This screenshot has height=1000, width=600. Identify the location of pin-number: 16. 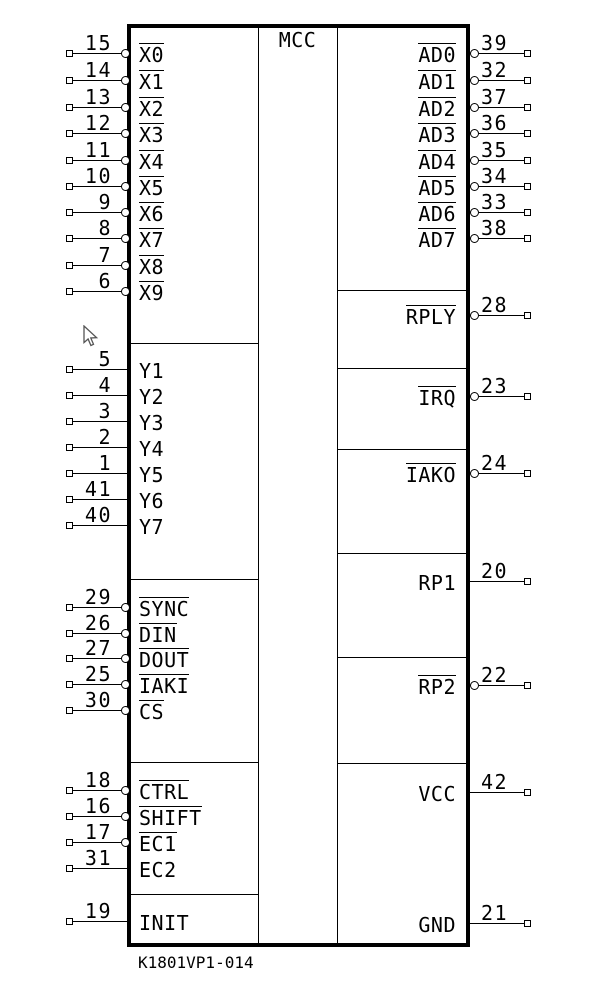
(98, 806).